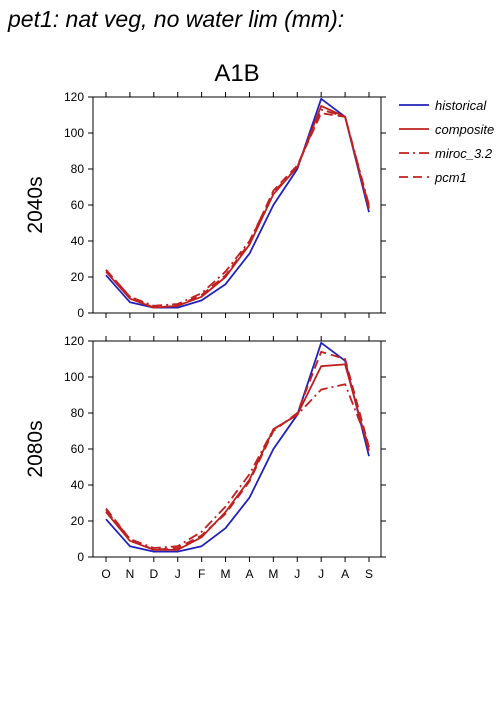 The width and height of the screenshot is (501, 709). I want to click on series-line-pcm1-2080s, so click(237, 450).